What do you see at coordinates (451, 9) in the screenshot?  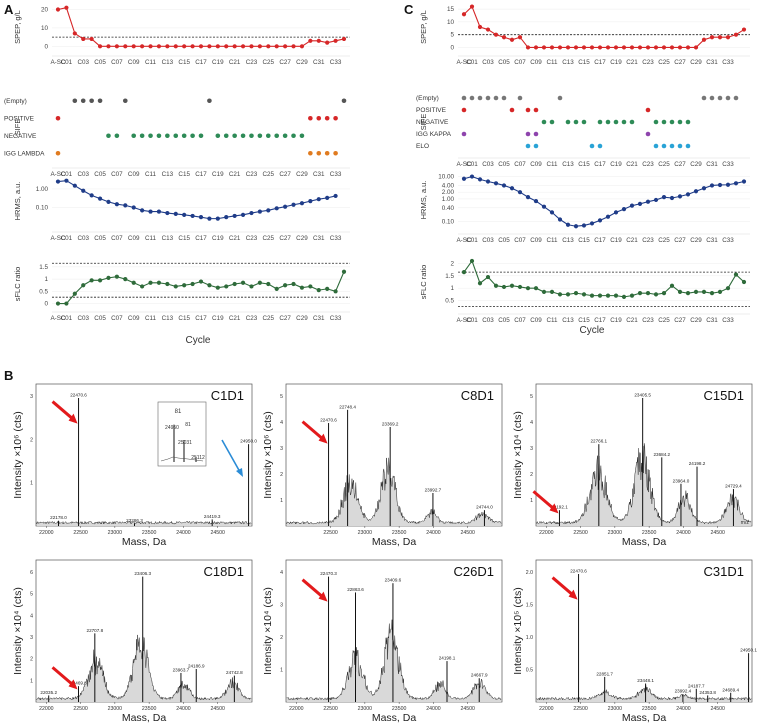 I see `c-spep-ytick: 15` at bounding box center [451, 9].